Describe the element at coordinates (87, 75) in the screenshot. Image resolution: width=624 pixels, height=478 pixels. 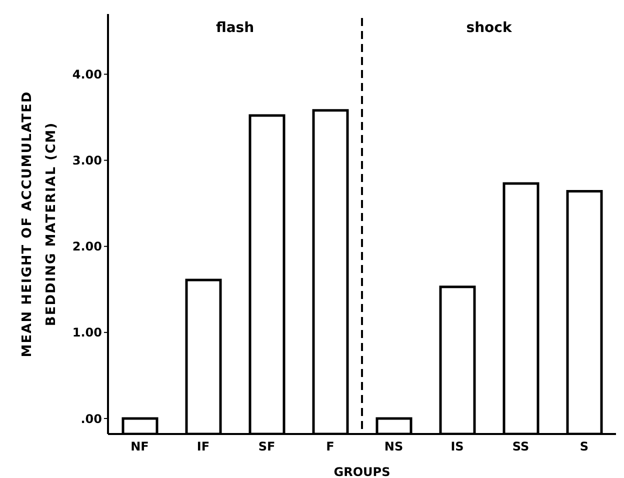
I see `y-tick-label: 4.00` at that location.